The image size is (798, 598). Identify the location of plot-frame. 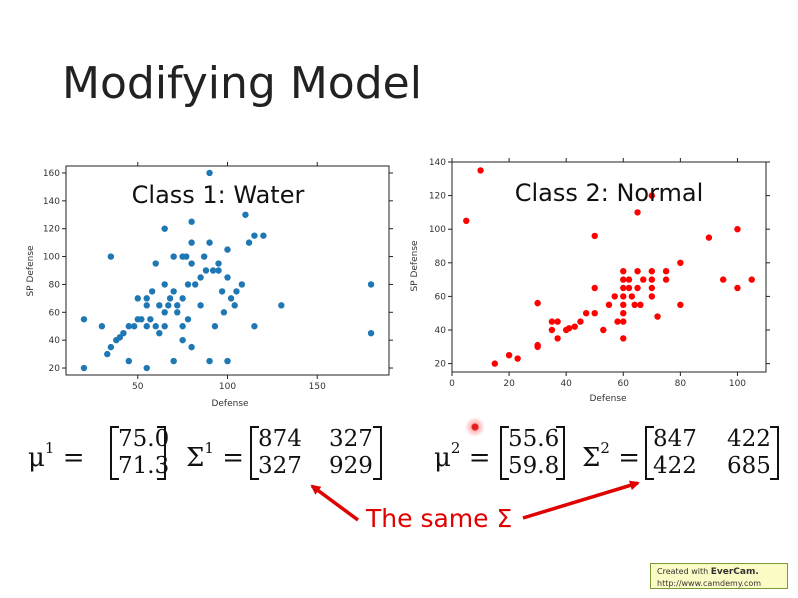
(609, 267).